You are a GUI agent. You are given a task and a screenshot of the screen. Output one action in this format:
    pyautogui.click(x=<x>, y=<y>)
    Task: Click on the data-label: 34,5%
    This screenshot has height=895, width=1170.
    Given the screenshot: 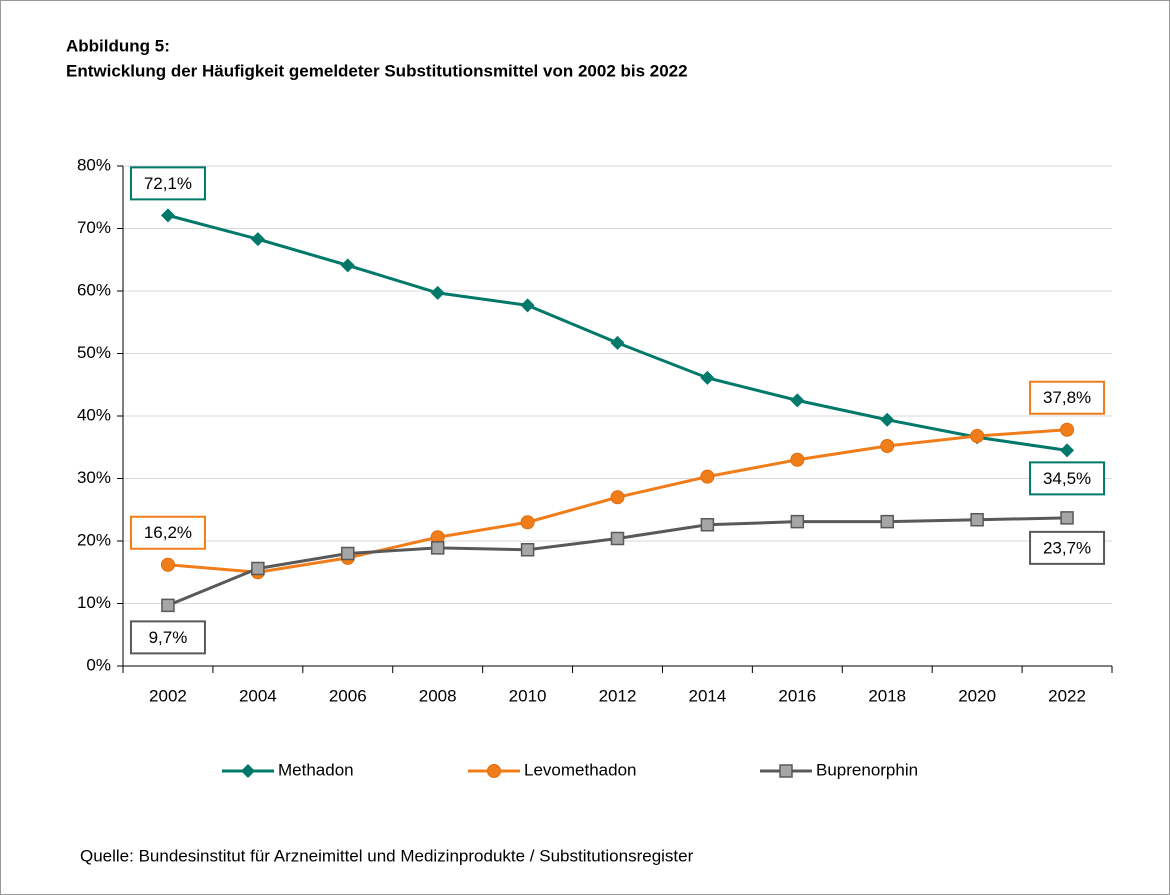 What is the action you would take?
    pyautogui.click(x=1067, y=478)
    